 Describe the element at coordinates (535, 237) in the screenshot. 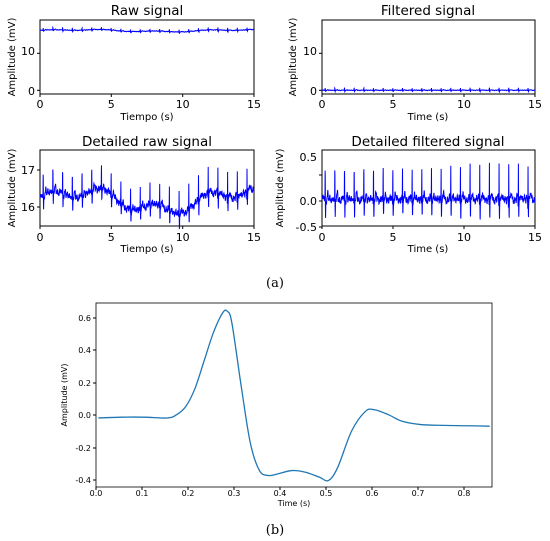

I see `detailed-filtered-xtick: 15` at that location.